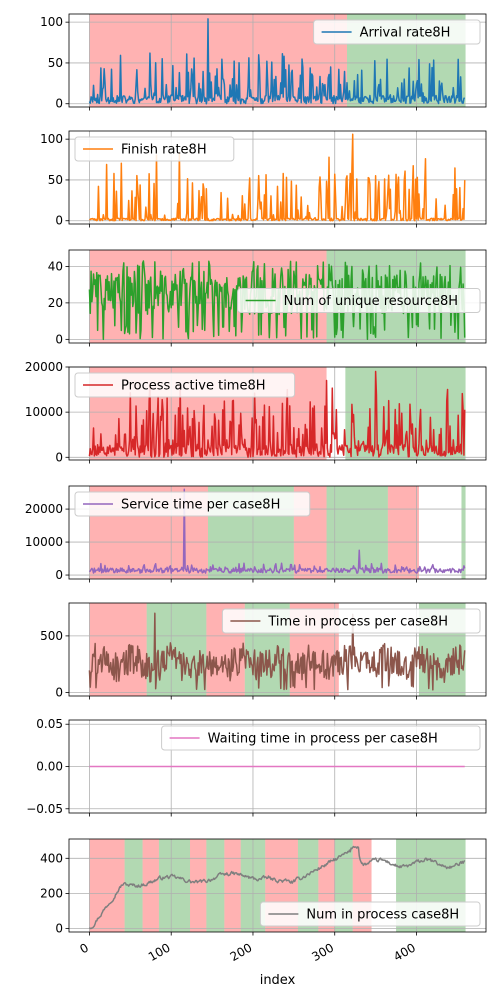  What do you see at coordinates (241, 952) in the screenshot?
I see `x-tick-label: 200` at bounding box center [241, 952].